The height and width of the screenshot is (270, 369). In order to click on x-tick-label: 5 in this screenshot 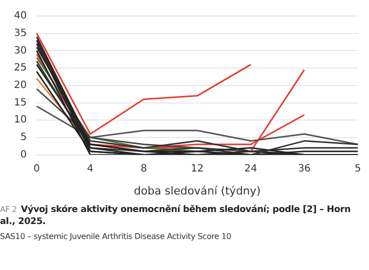, I will do `click(358, 168)`.